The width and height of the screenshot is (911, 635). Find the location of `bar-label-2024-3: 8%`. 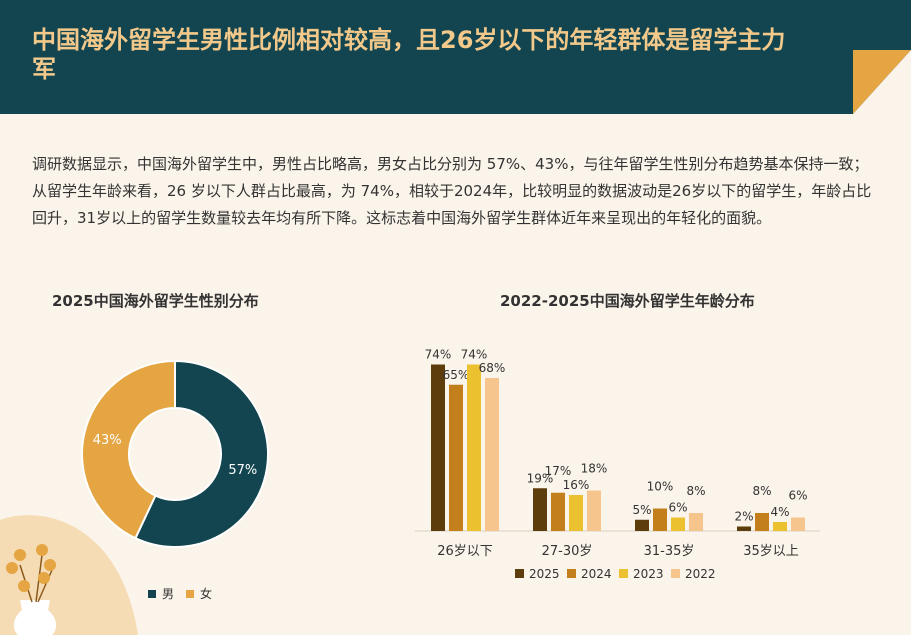

bar-label-2024-3: 8% is located at coordinates (761, 491).